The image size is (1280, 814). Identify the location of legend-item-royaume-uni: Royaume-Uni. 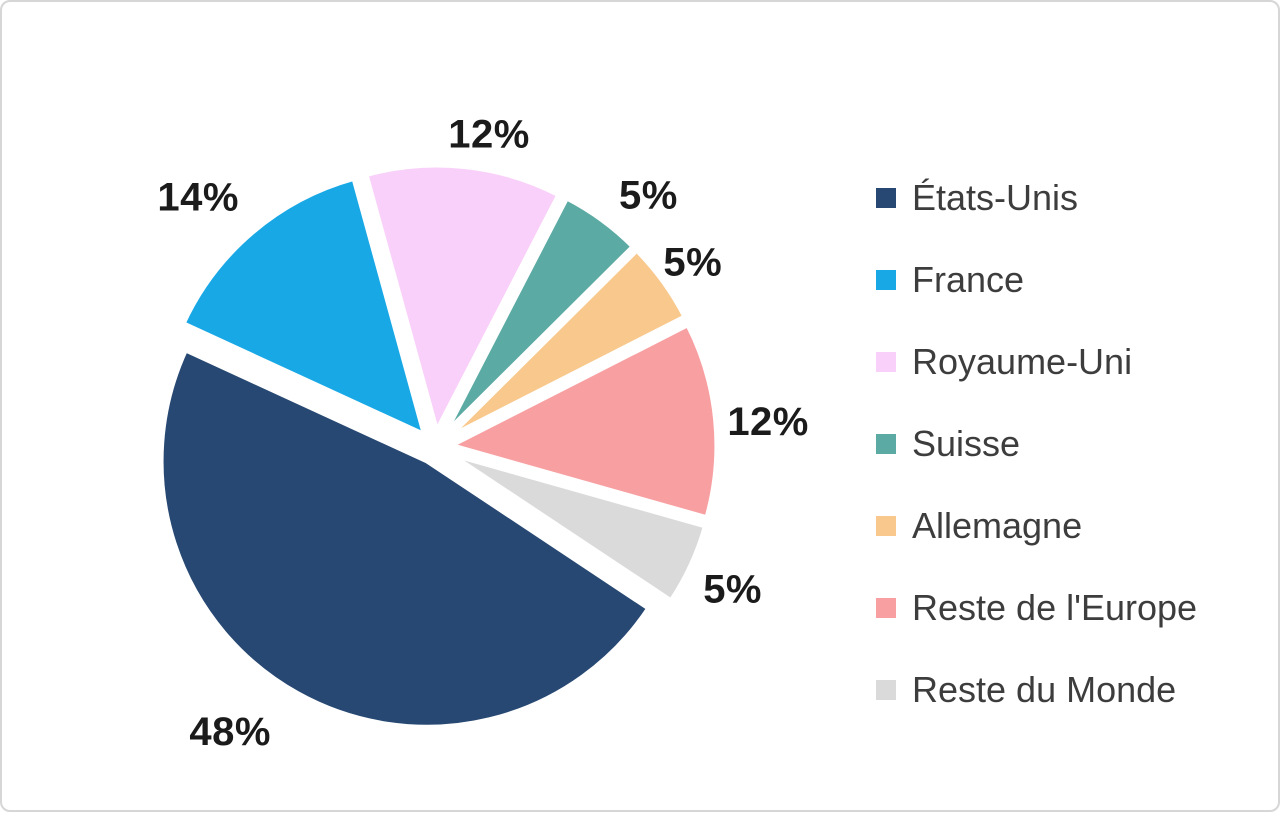
(1036, 362).